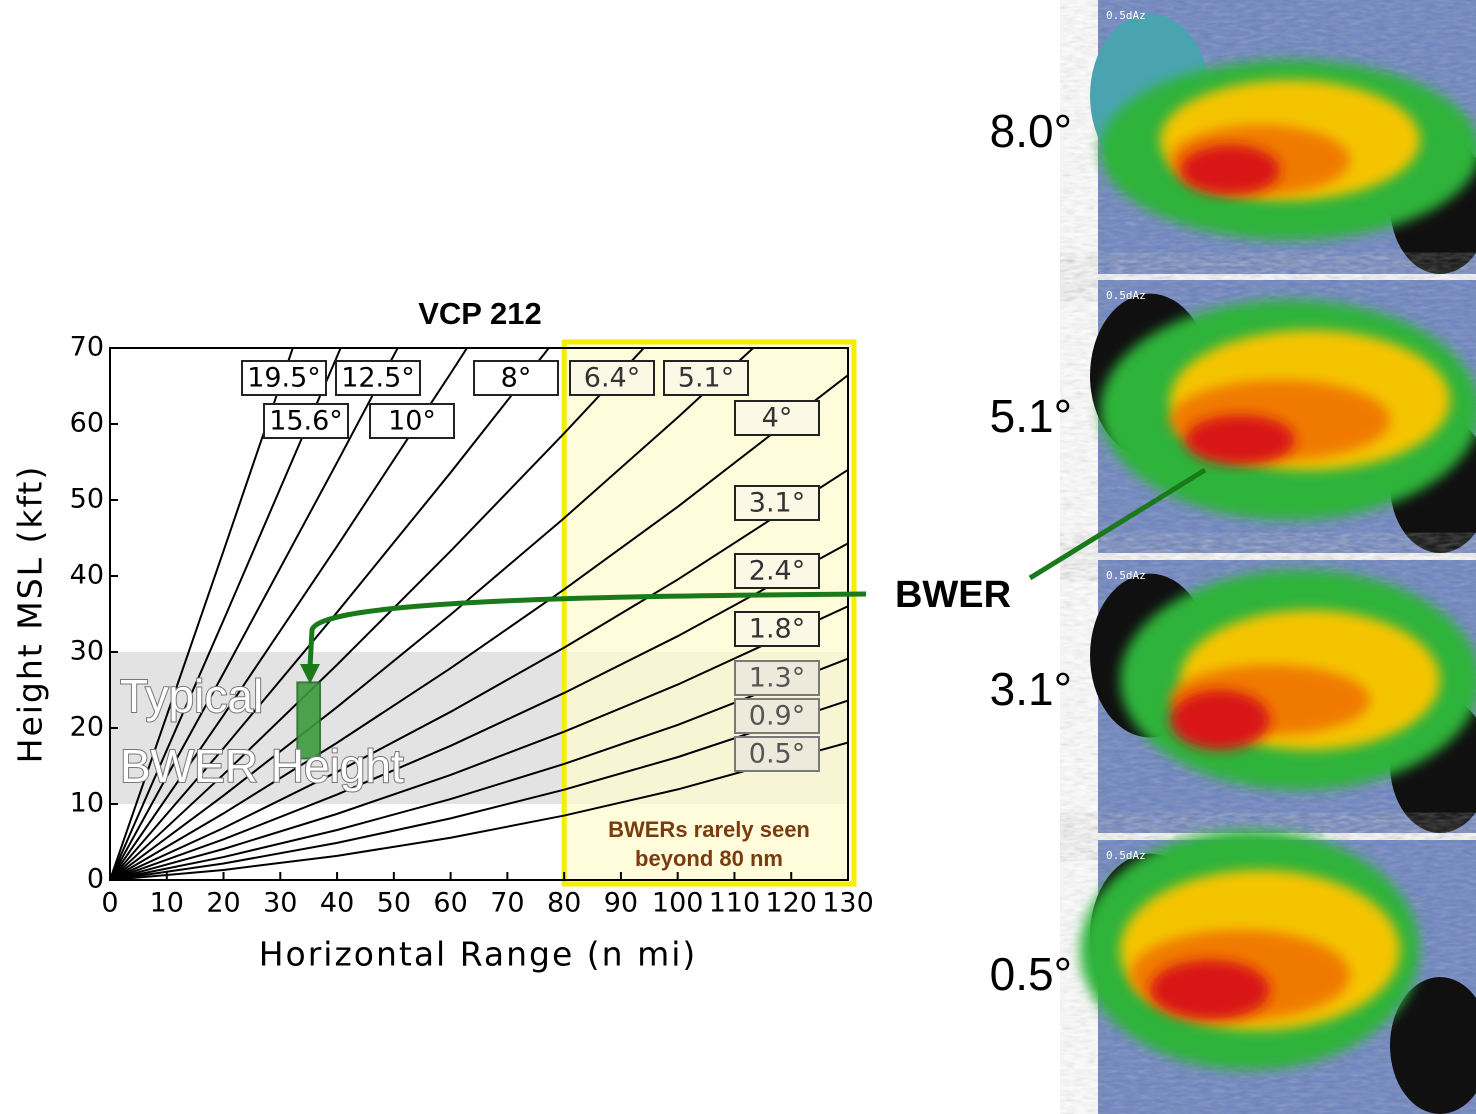  What do you see at coordinates (480, 313) in the screenshot?
I see `chart-title: VCP 212` at bounding box center [480, 313].